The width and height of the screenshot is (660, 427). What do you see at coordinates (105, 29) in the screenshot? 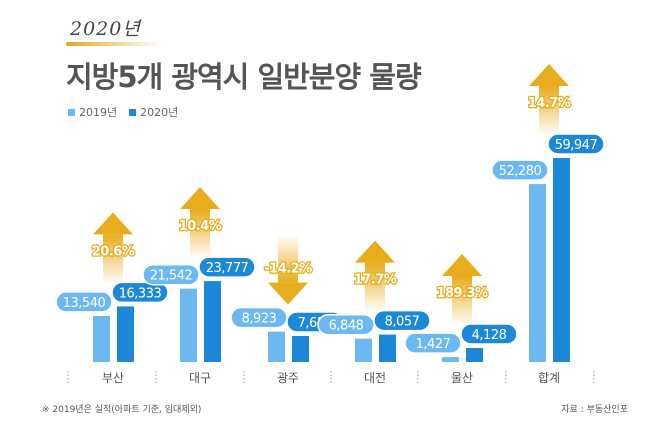
I see `subtitle: 2020년` at bounding box center [105, 29].